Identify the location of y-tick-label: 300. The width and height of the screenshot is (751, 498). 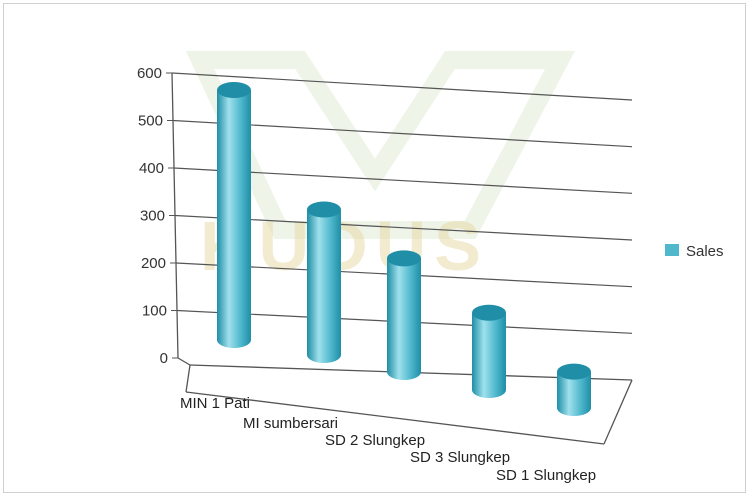
(152, 216).